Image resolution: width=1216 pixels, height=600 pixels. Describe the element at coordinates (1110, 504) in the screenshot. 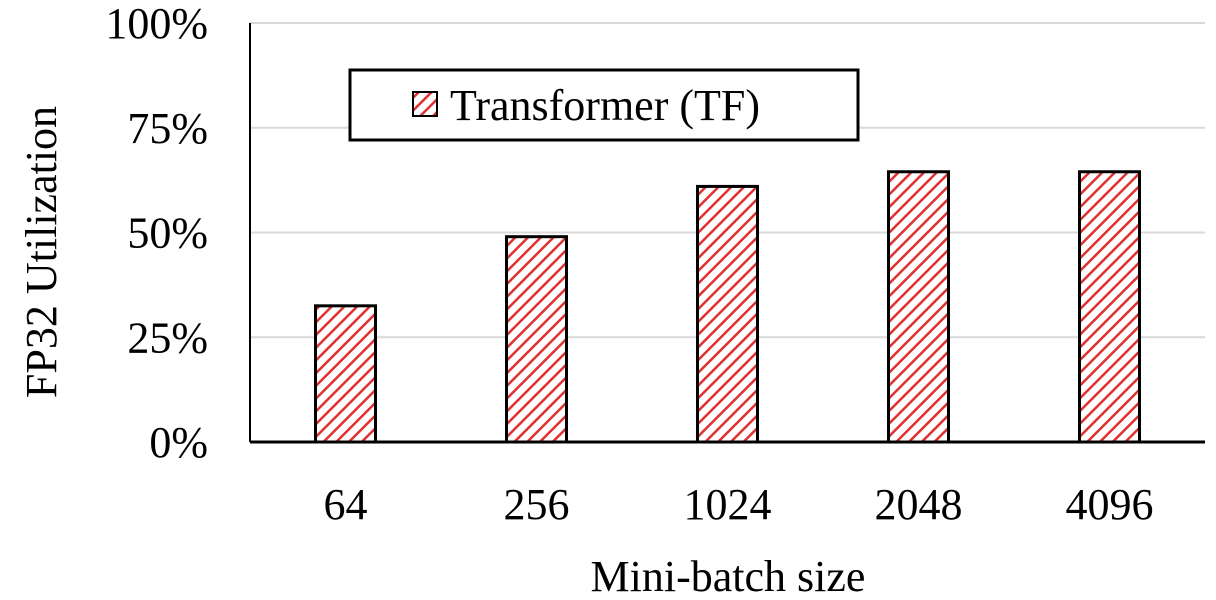

I see `x-tick-label: 4096` at that location.